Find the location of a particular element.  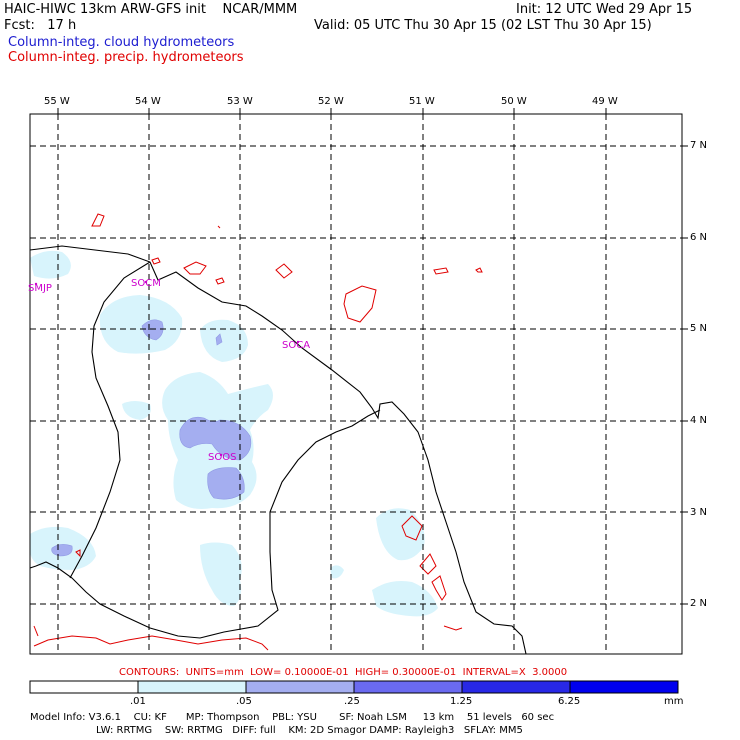

colorbar-tick-label: 6.25 is located at coordinates (569, 701).